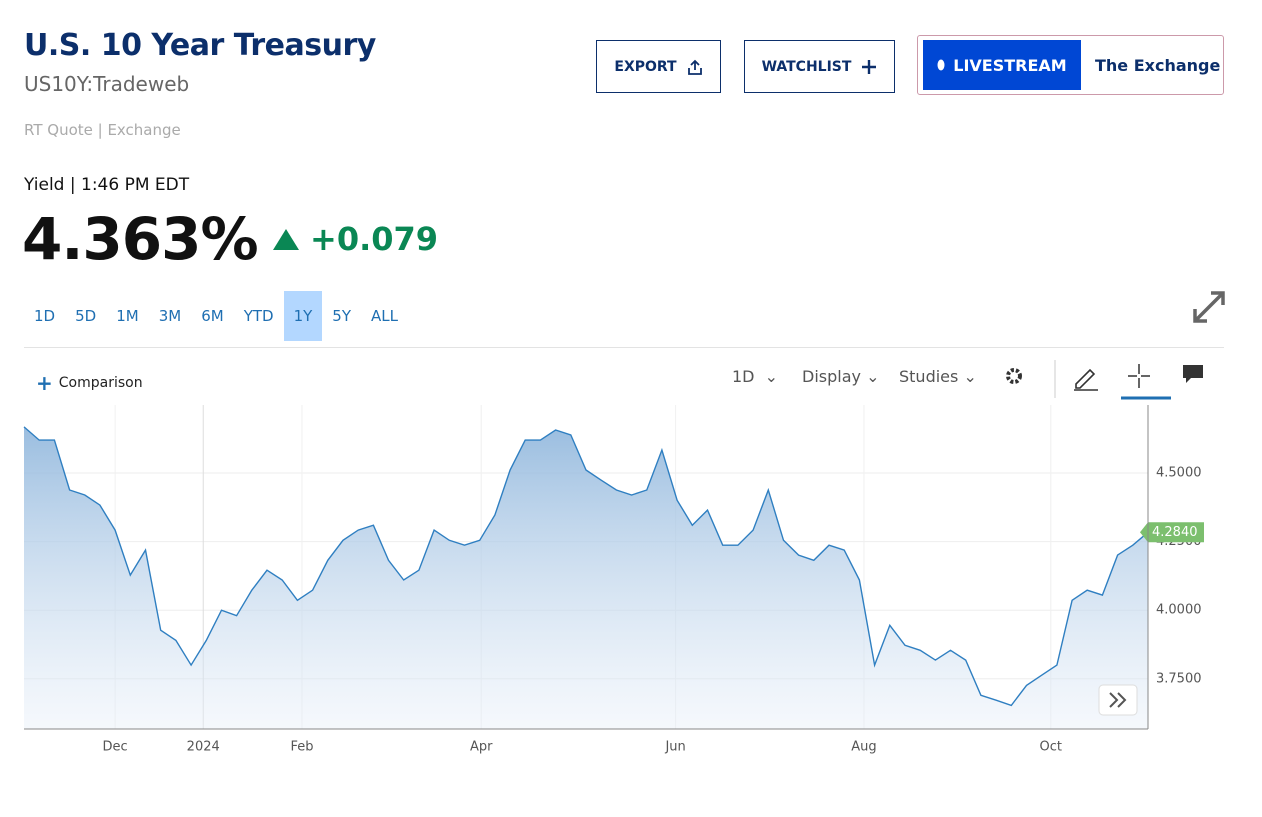 The image size is (1262, 817). Describe the element at coordinates (1209, 307) in the screenshot. I see `expand-icon` at that location.